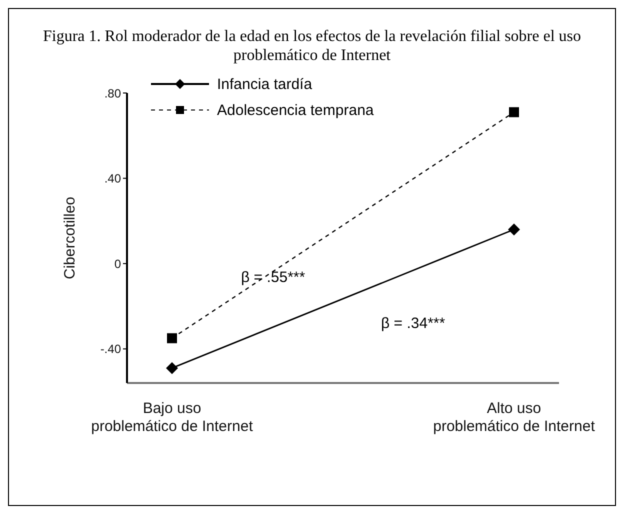  Describe the element at coordinates (514, 417) in the screenshot. I see `x-tick-label: Alto uso problemático de Internet` at that location.